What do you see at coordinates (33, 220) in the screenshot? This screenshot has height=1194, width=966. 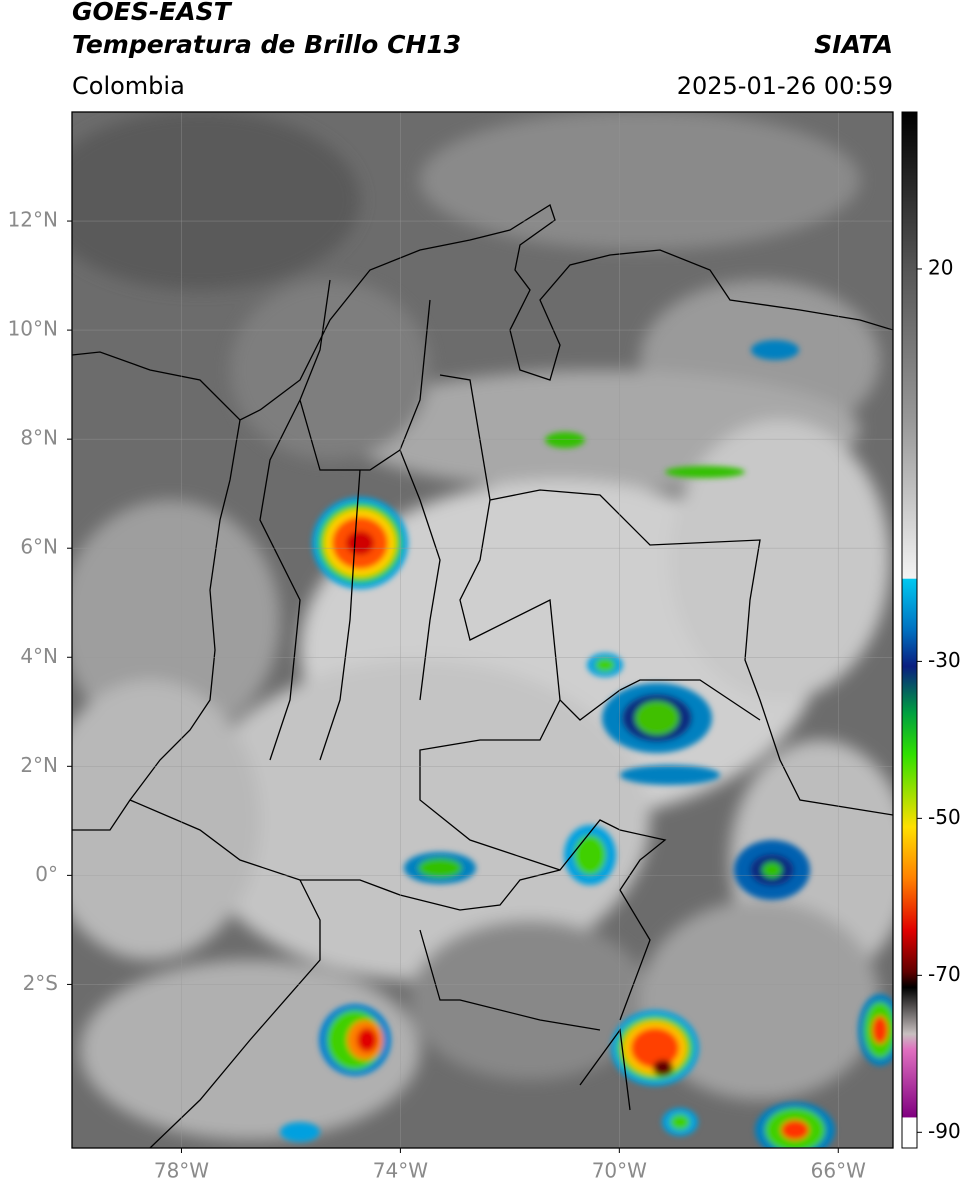 I see `lat-label: 12°N` at bounding box center [33, 220].